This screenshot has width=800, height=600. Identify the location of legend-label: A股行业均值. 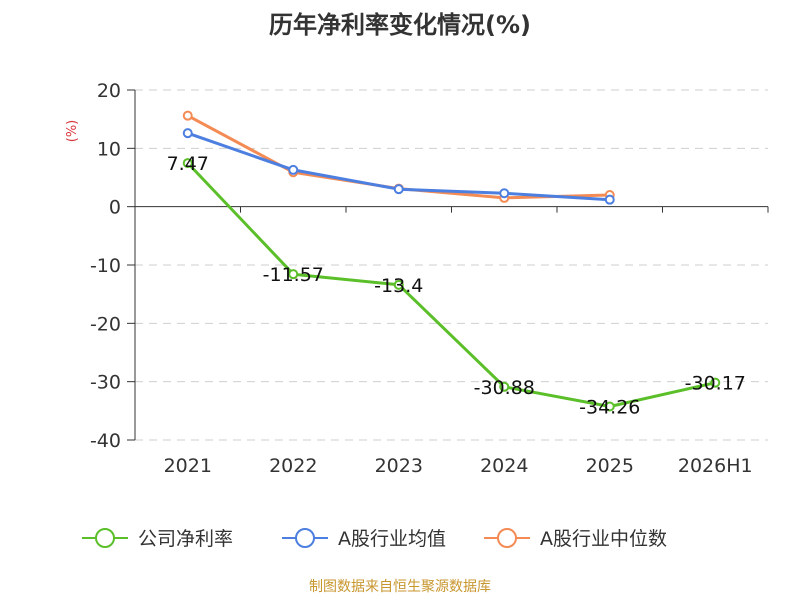
(392, 539).